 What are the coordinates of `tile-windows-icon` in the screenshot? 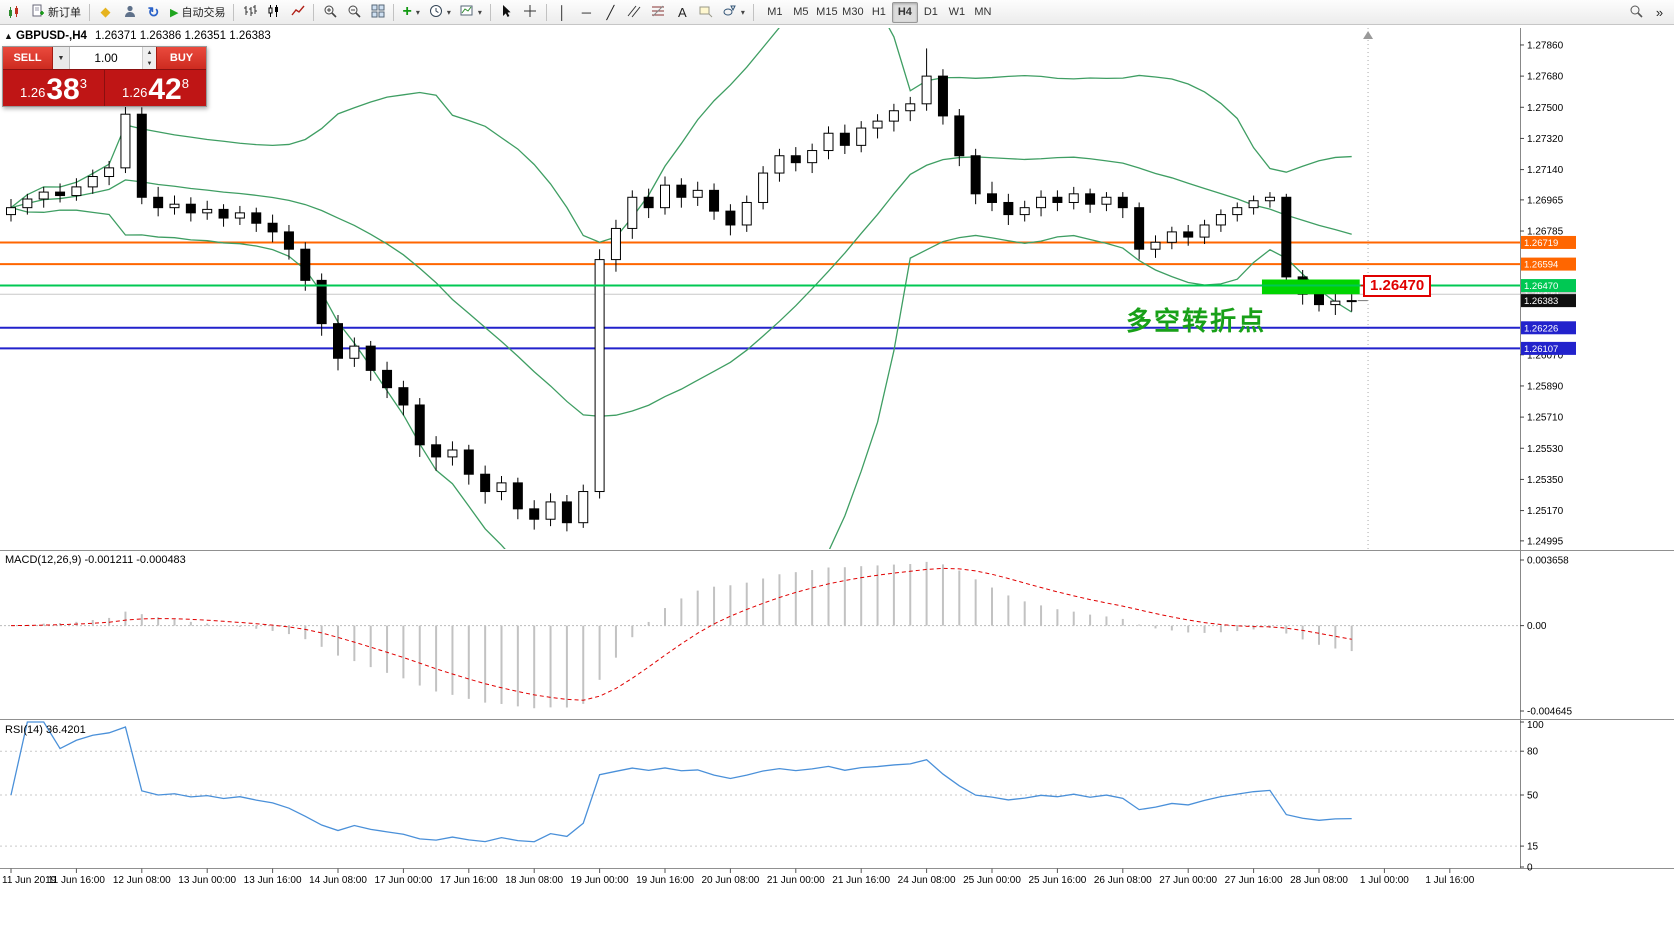 It's located at (378, 12).